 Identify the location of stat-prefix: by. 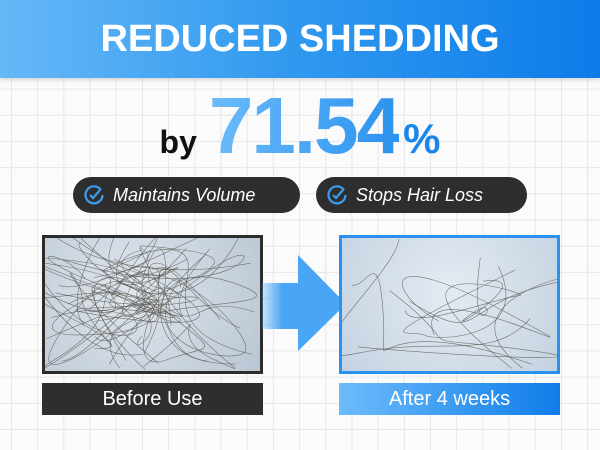
(178, 142).